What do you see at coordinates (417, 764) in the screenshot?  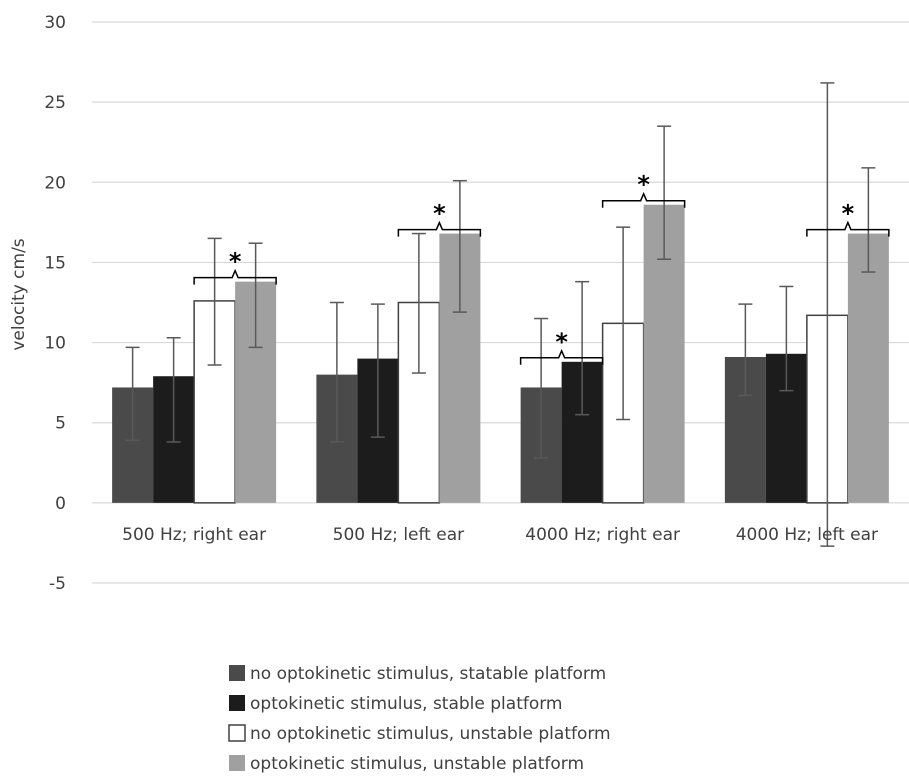 I see `legend-entry: optokinetic stimulus, unstable platform` at bounding box center [417, 764].